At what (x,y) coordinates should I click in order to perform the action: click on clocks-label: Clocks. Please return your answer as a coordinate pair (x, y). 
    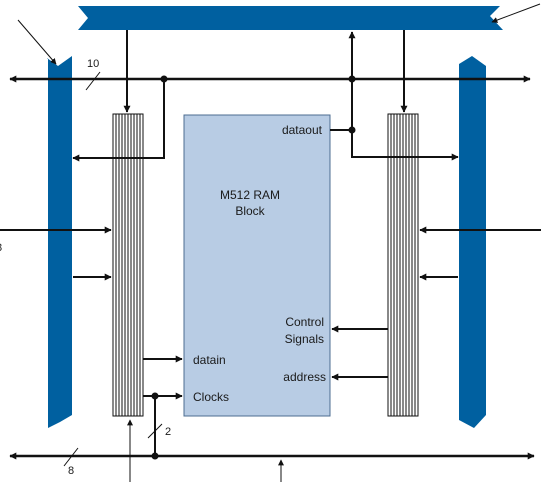
    Looking at the image, I should click on (211, 397).